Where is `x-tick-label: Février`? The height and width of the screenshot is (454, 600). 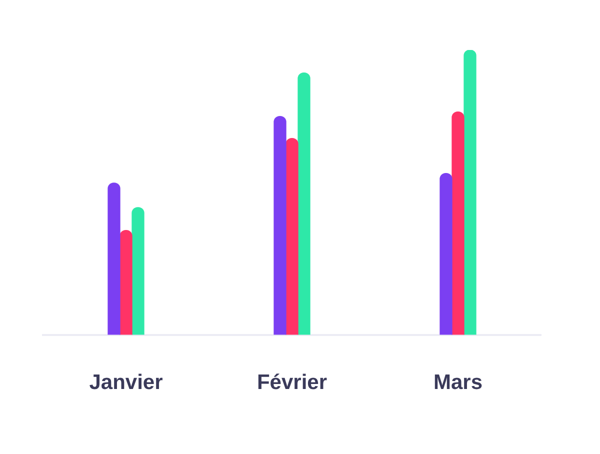 x-tick-label: Février is located at coordinates (292, 382).